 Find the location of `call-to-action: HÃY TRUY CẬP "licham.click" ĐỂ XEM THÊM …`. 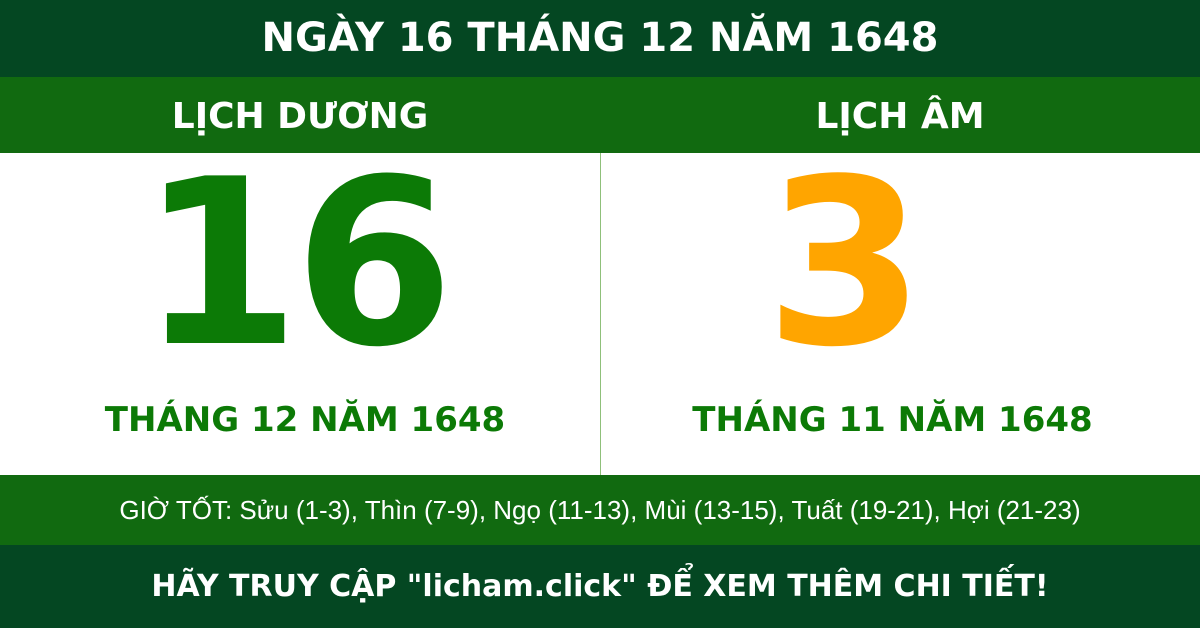

call-to-action: HÃY TRUY CẬP "licham.click" ĐỂ XEM THÊM … is located at coordinates (600, 586).